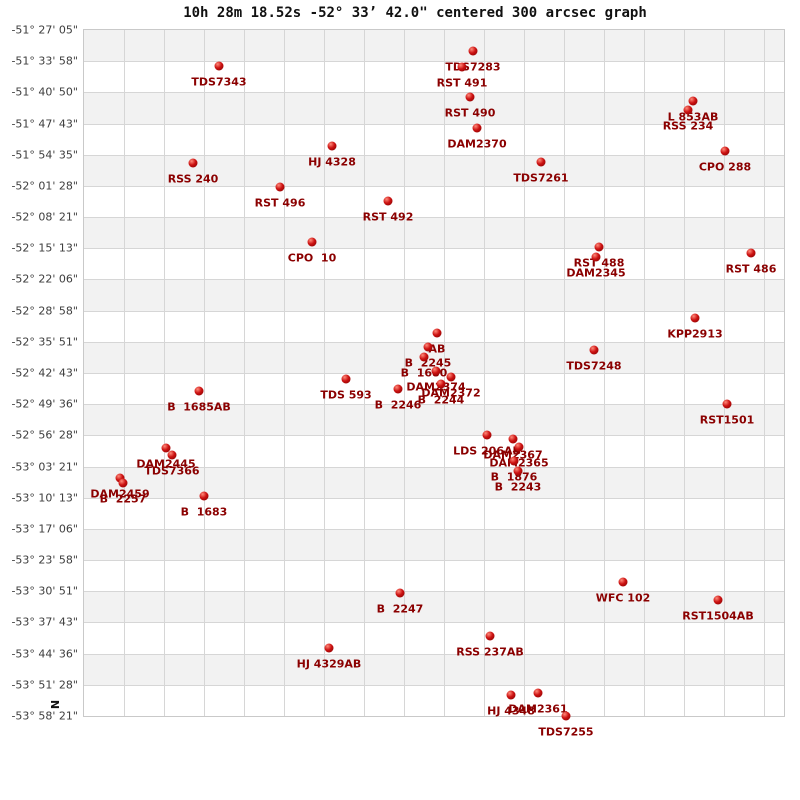  What do you see at coordinates (44, 155) in the screenshot?
I see `y-axis-tick-label: -51° 54' 35"` at bounding box center [44, 155].